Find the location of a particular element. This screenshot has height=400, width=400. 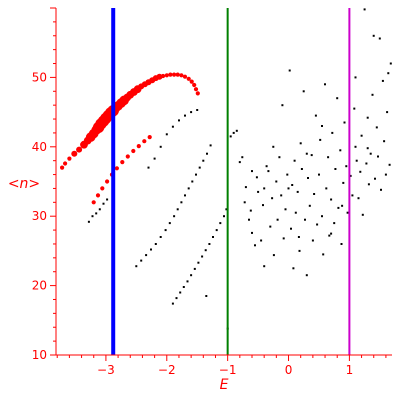

y-tick-label: 50 is located at coordinates (39, 77).